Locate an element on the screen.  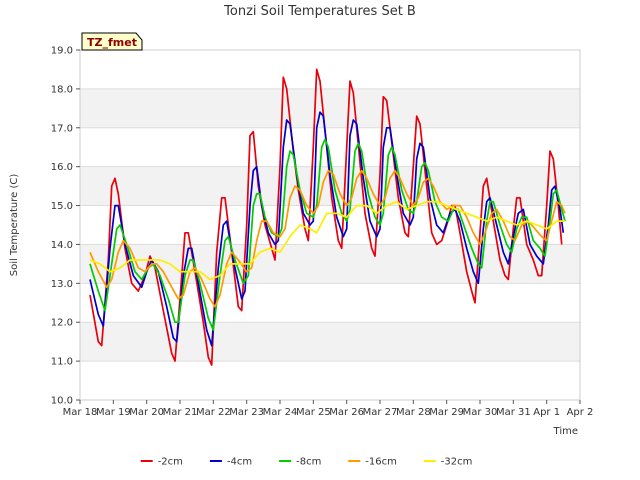
x-tick-label: Mar 26 is located at coordinates (346, 412).